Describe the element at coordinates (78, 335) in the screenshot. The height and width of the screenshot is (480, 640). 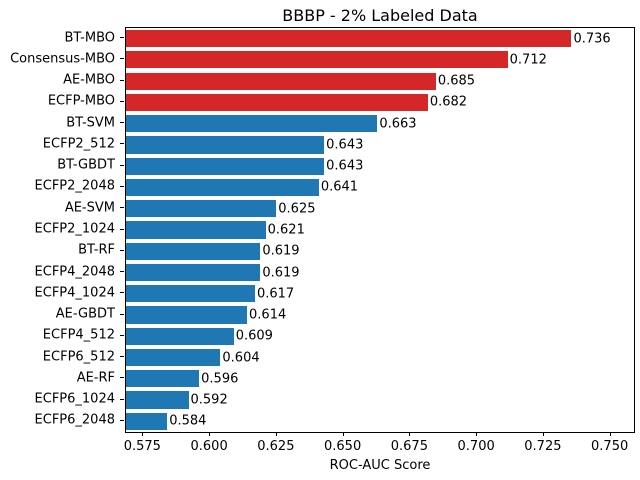
I see `y-tick-label: ECFP4_512` at that location.